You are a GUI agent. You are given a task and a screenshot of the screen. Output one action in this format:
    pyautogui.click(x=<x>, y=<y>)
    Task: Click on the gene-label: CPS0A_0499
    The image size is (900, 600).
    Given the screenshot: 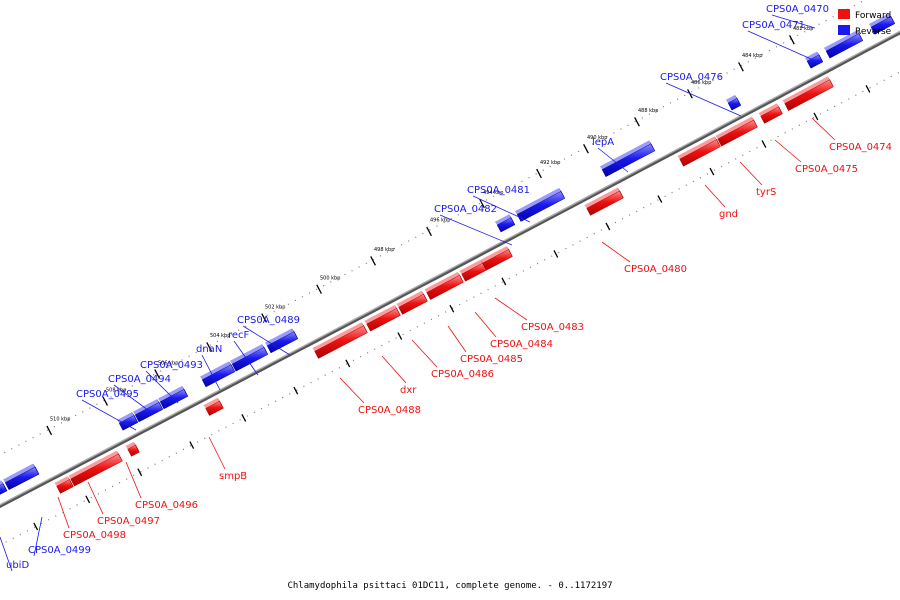 What is the action you would take?
    pyautogui.click(x=59, y=550)
    